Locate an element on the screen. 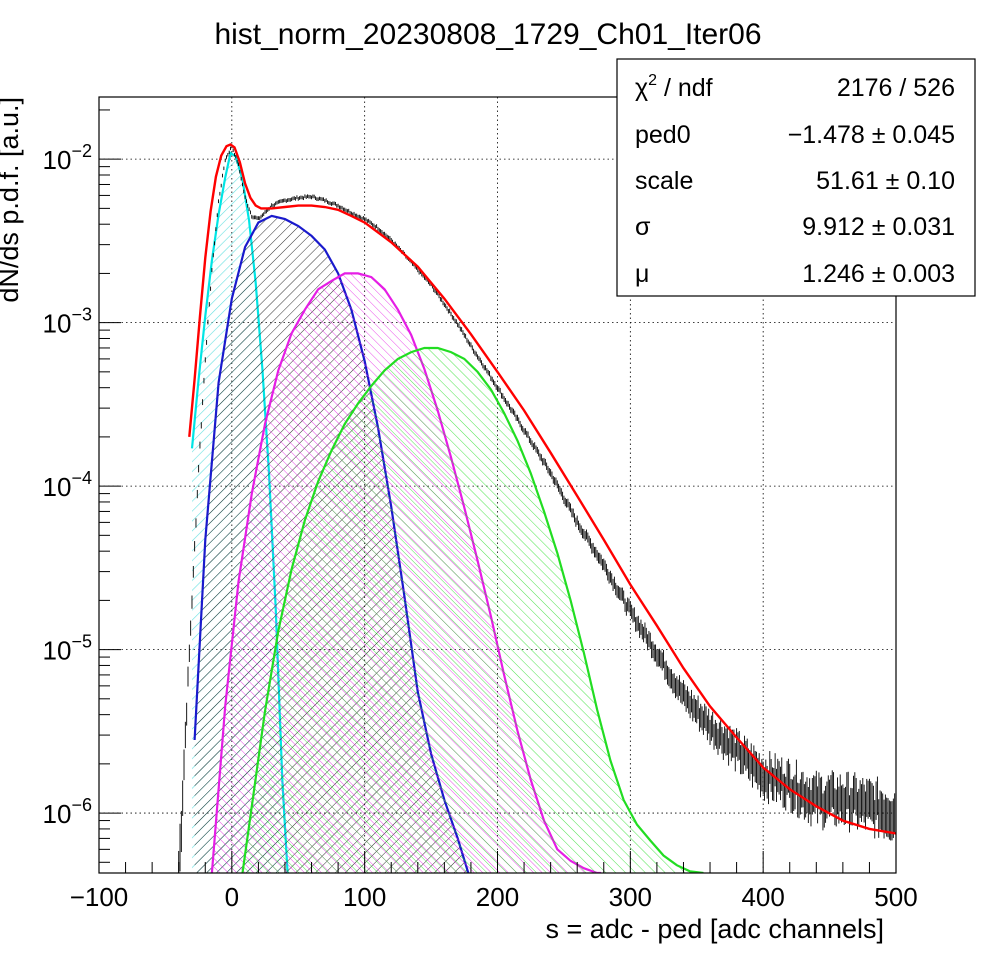  stats-row-value: −1.478 ± 0.045 is located at coordinates (871, 135).